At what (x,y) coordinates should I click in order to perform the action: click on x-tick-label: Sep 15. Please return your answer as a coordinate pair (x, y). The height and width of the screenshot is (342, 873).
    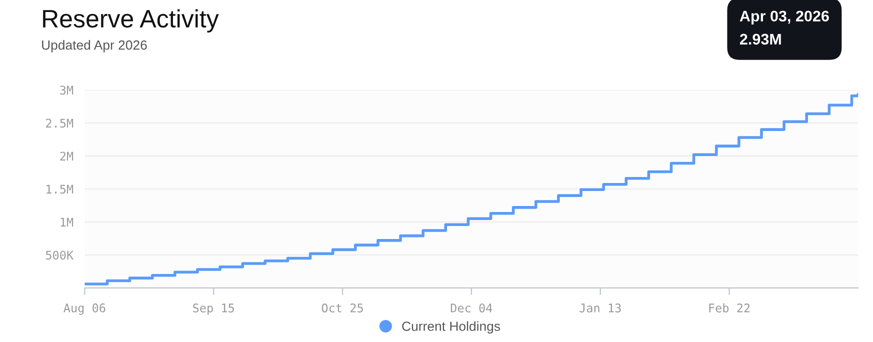
    Looking at the image, I should click on (213, 309).